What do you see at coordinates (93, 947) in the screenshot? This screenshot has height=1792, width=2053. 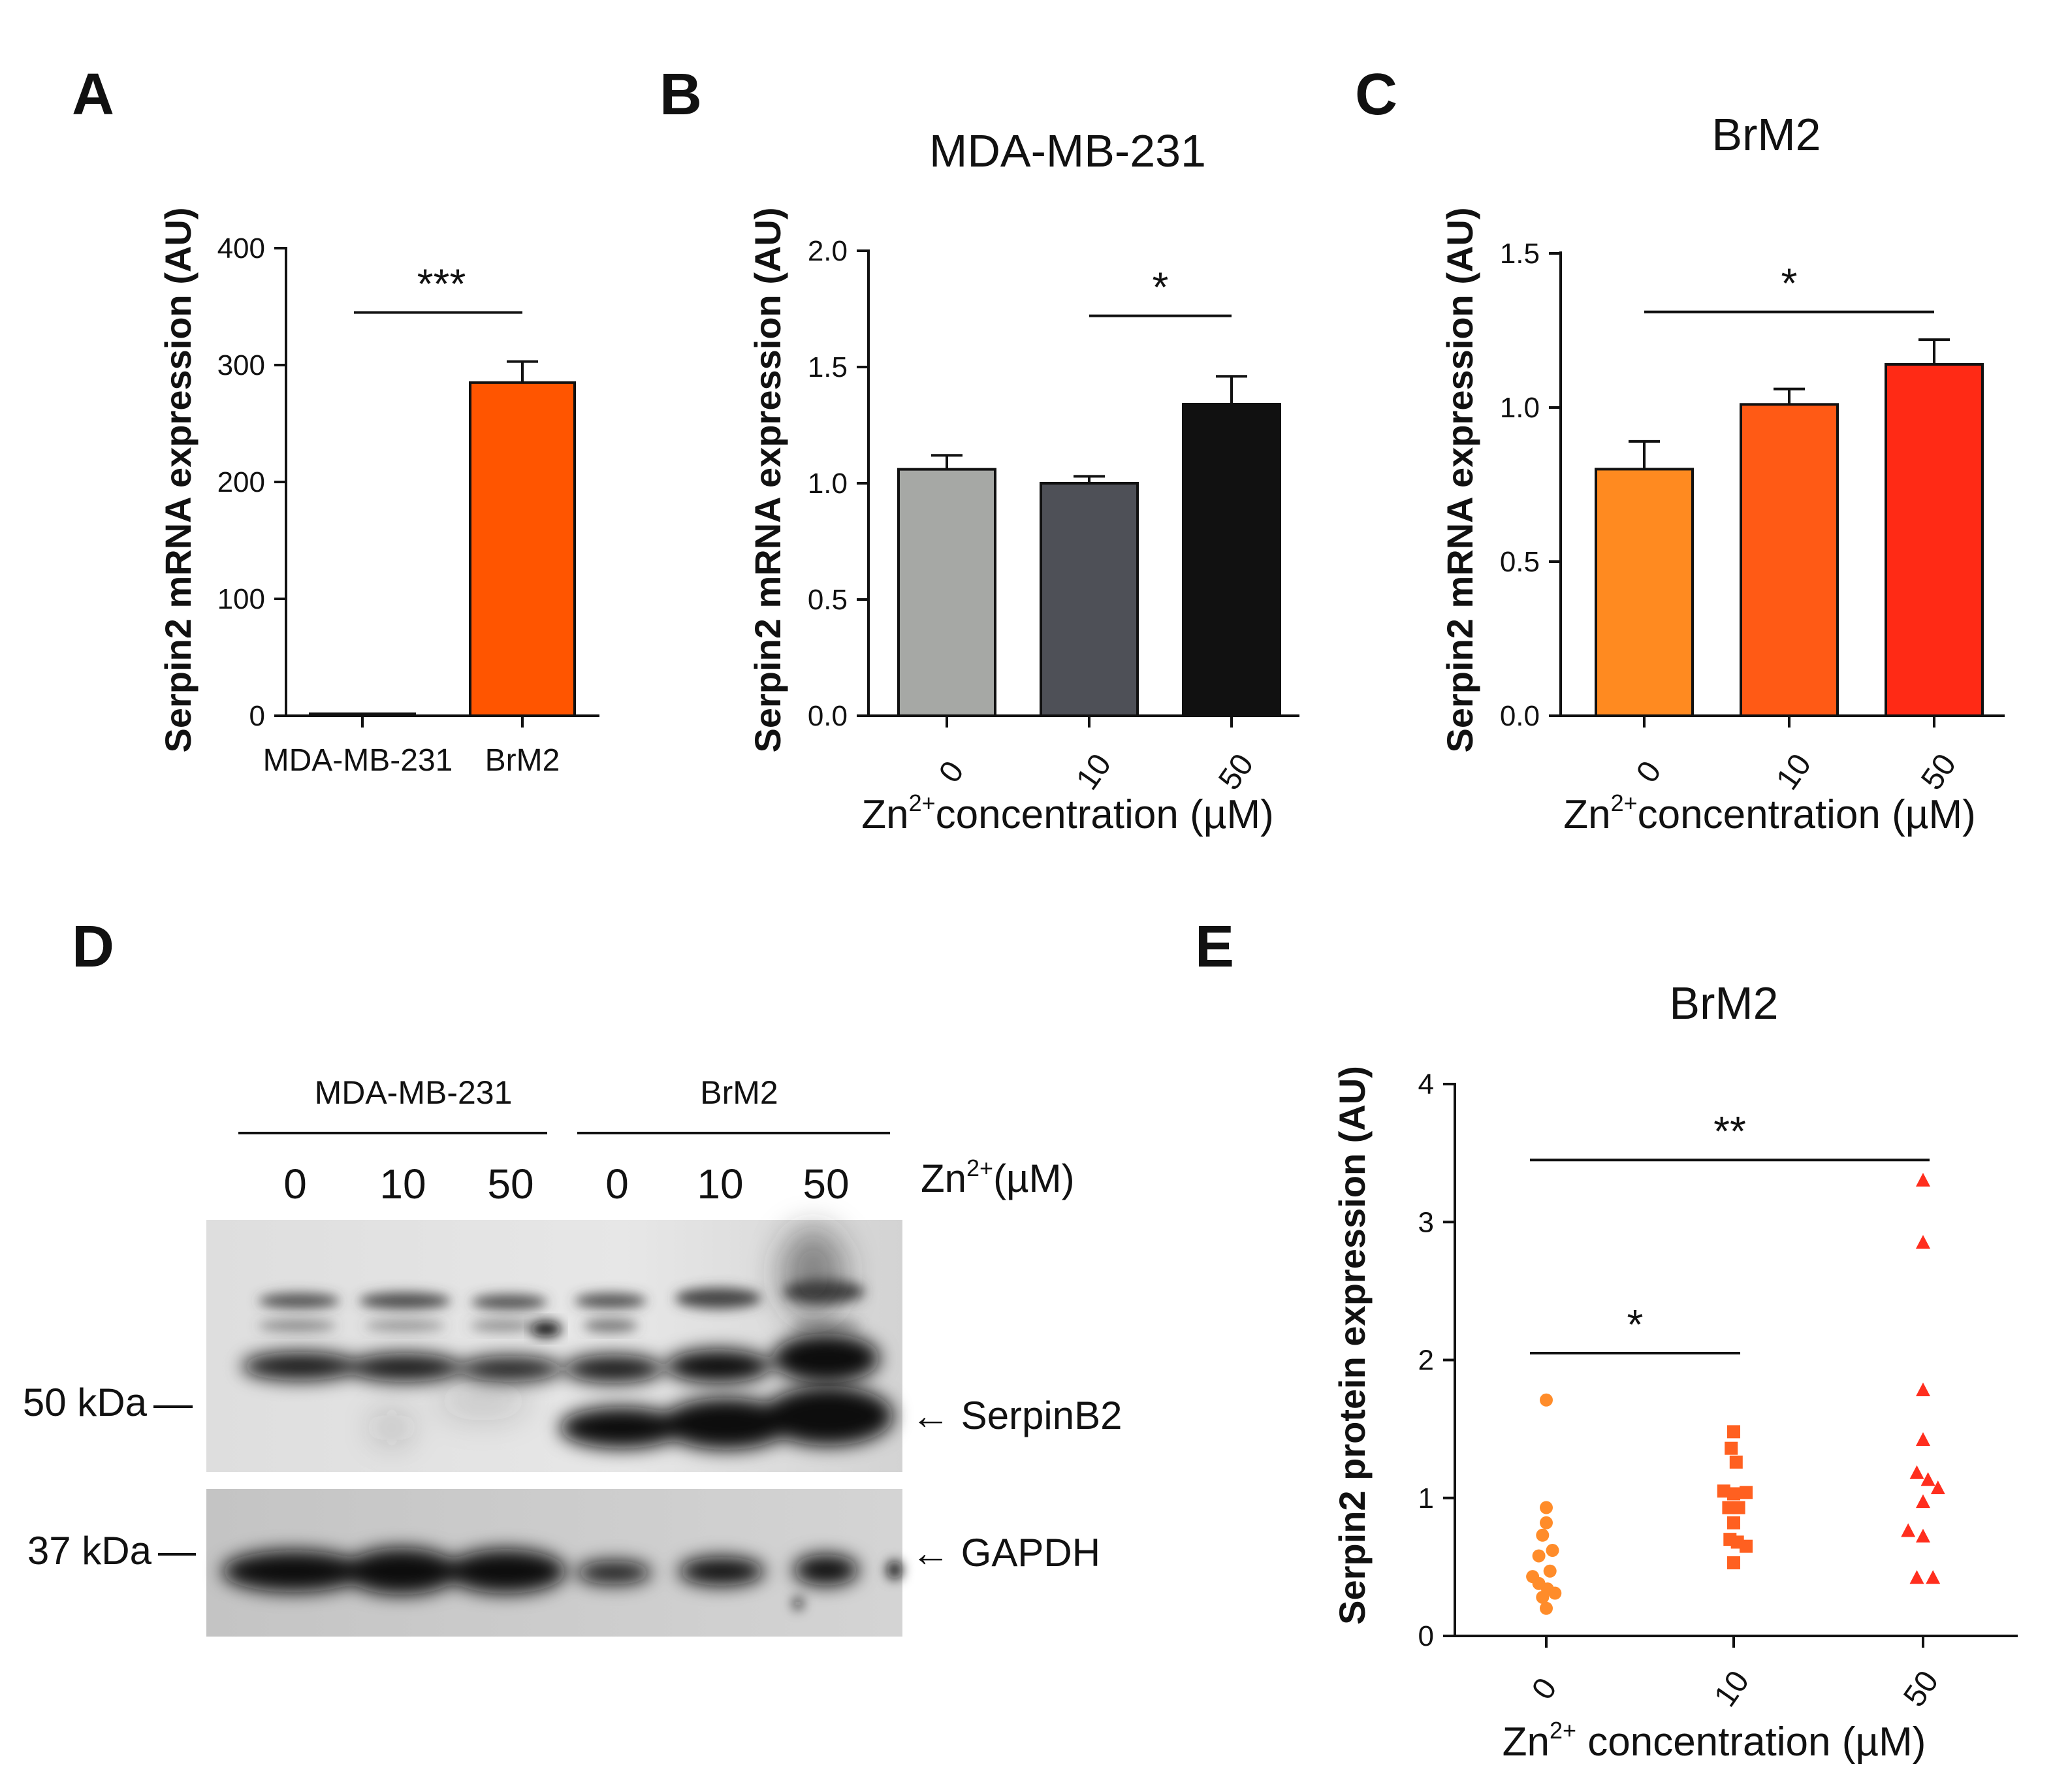 I see `panel-label-d: D` at bounding box center [93, 947].